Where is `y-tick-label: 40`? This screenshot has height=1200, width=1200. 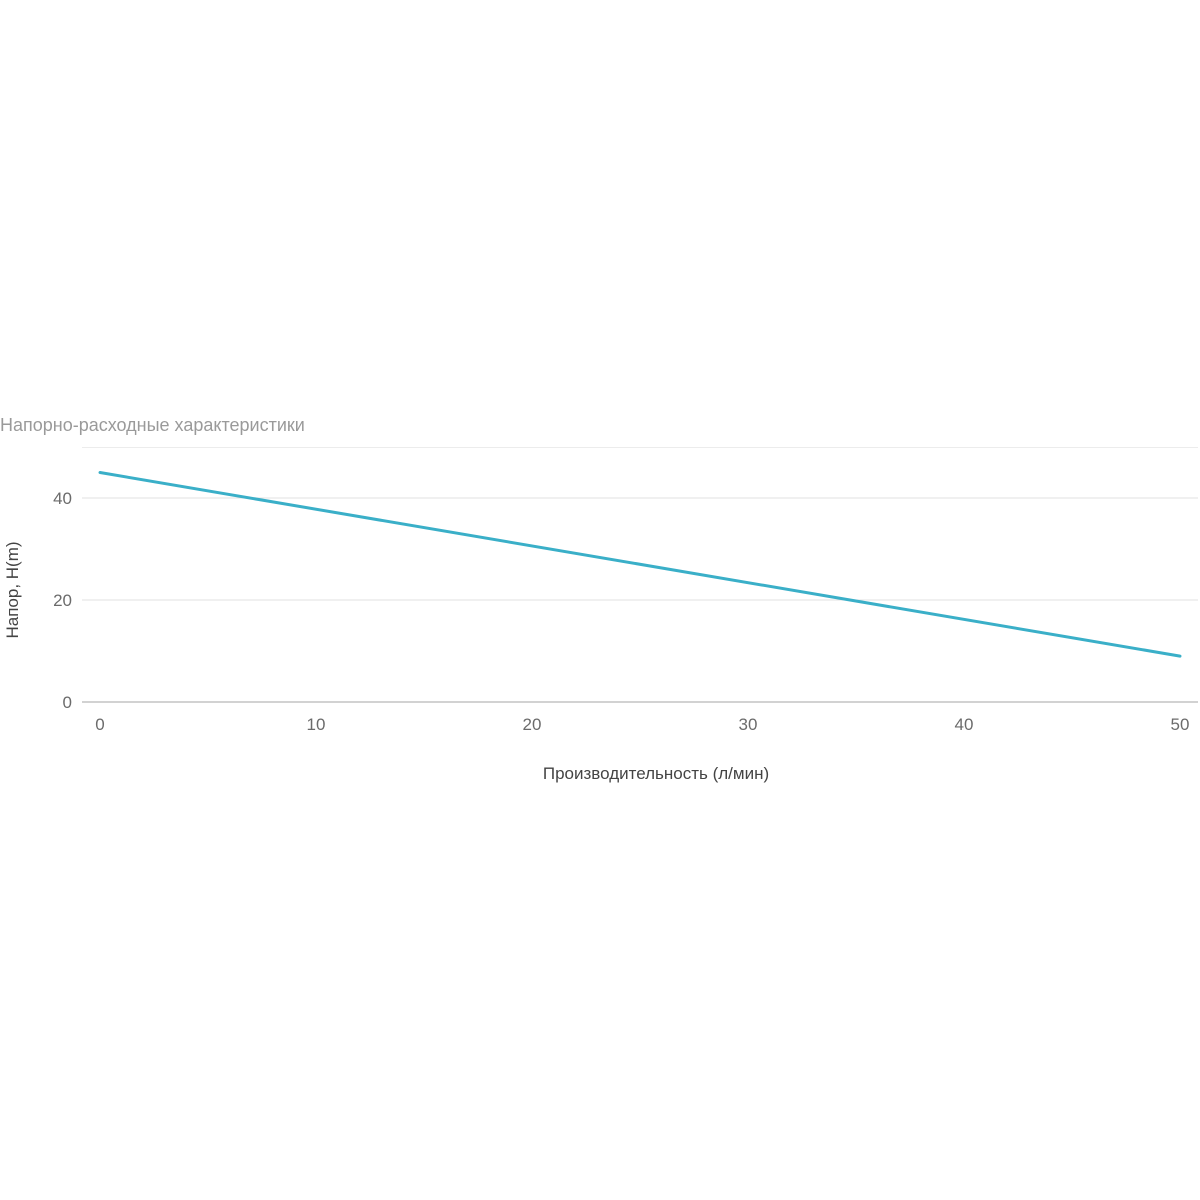
y-tick-label: 40 is located at coordinates (62, 498).